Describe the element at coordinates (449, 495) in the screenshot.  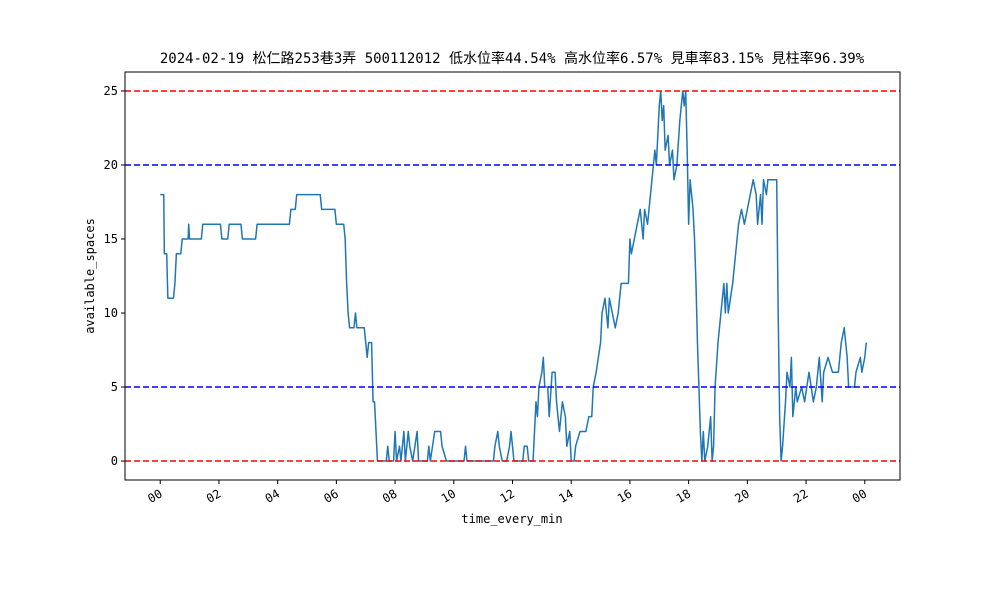
I see `x-tick-label: 10` at that location.